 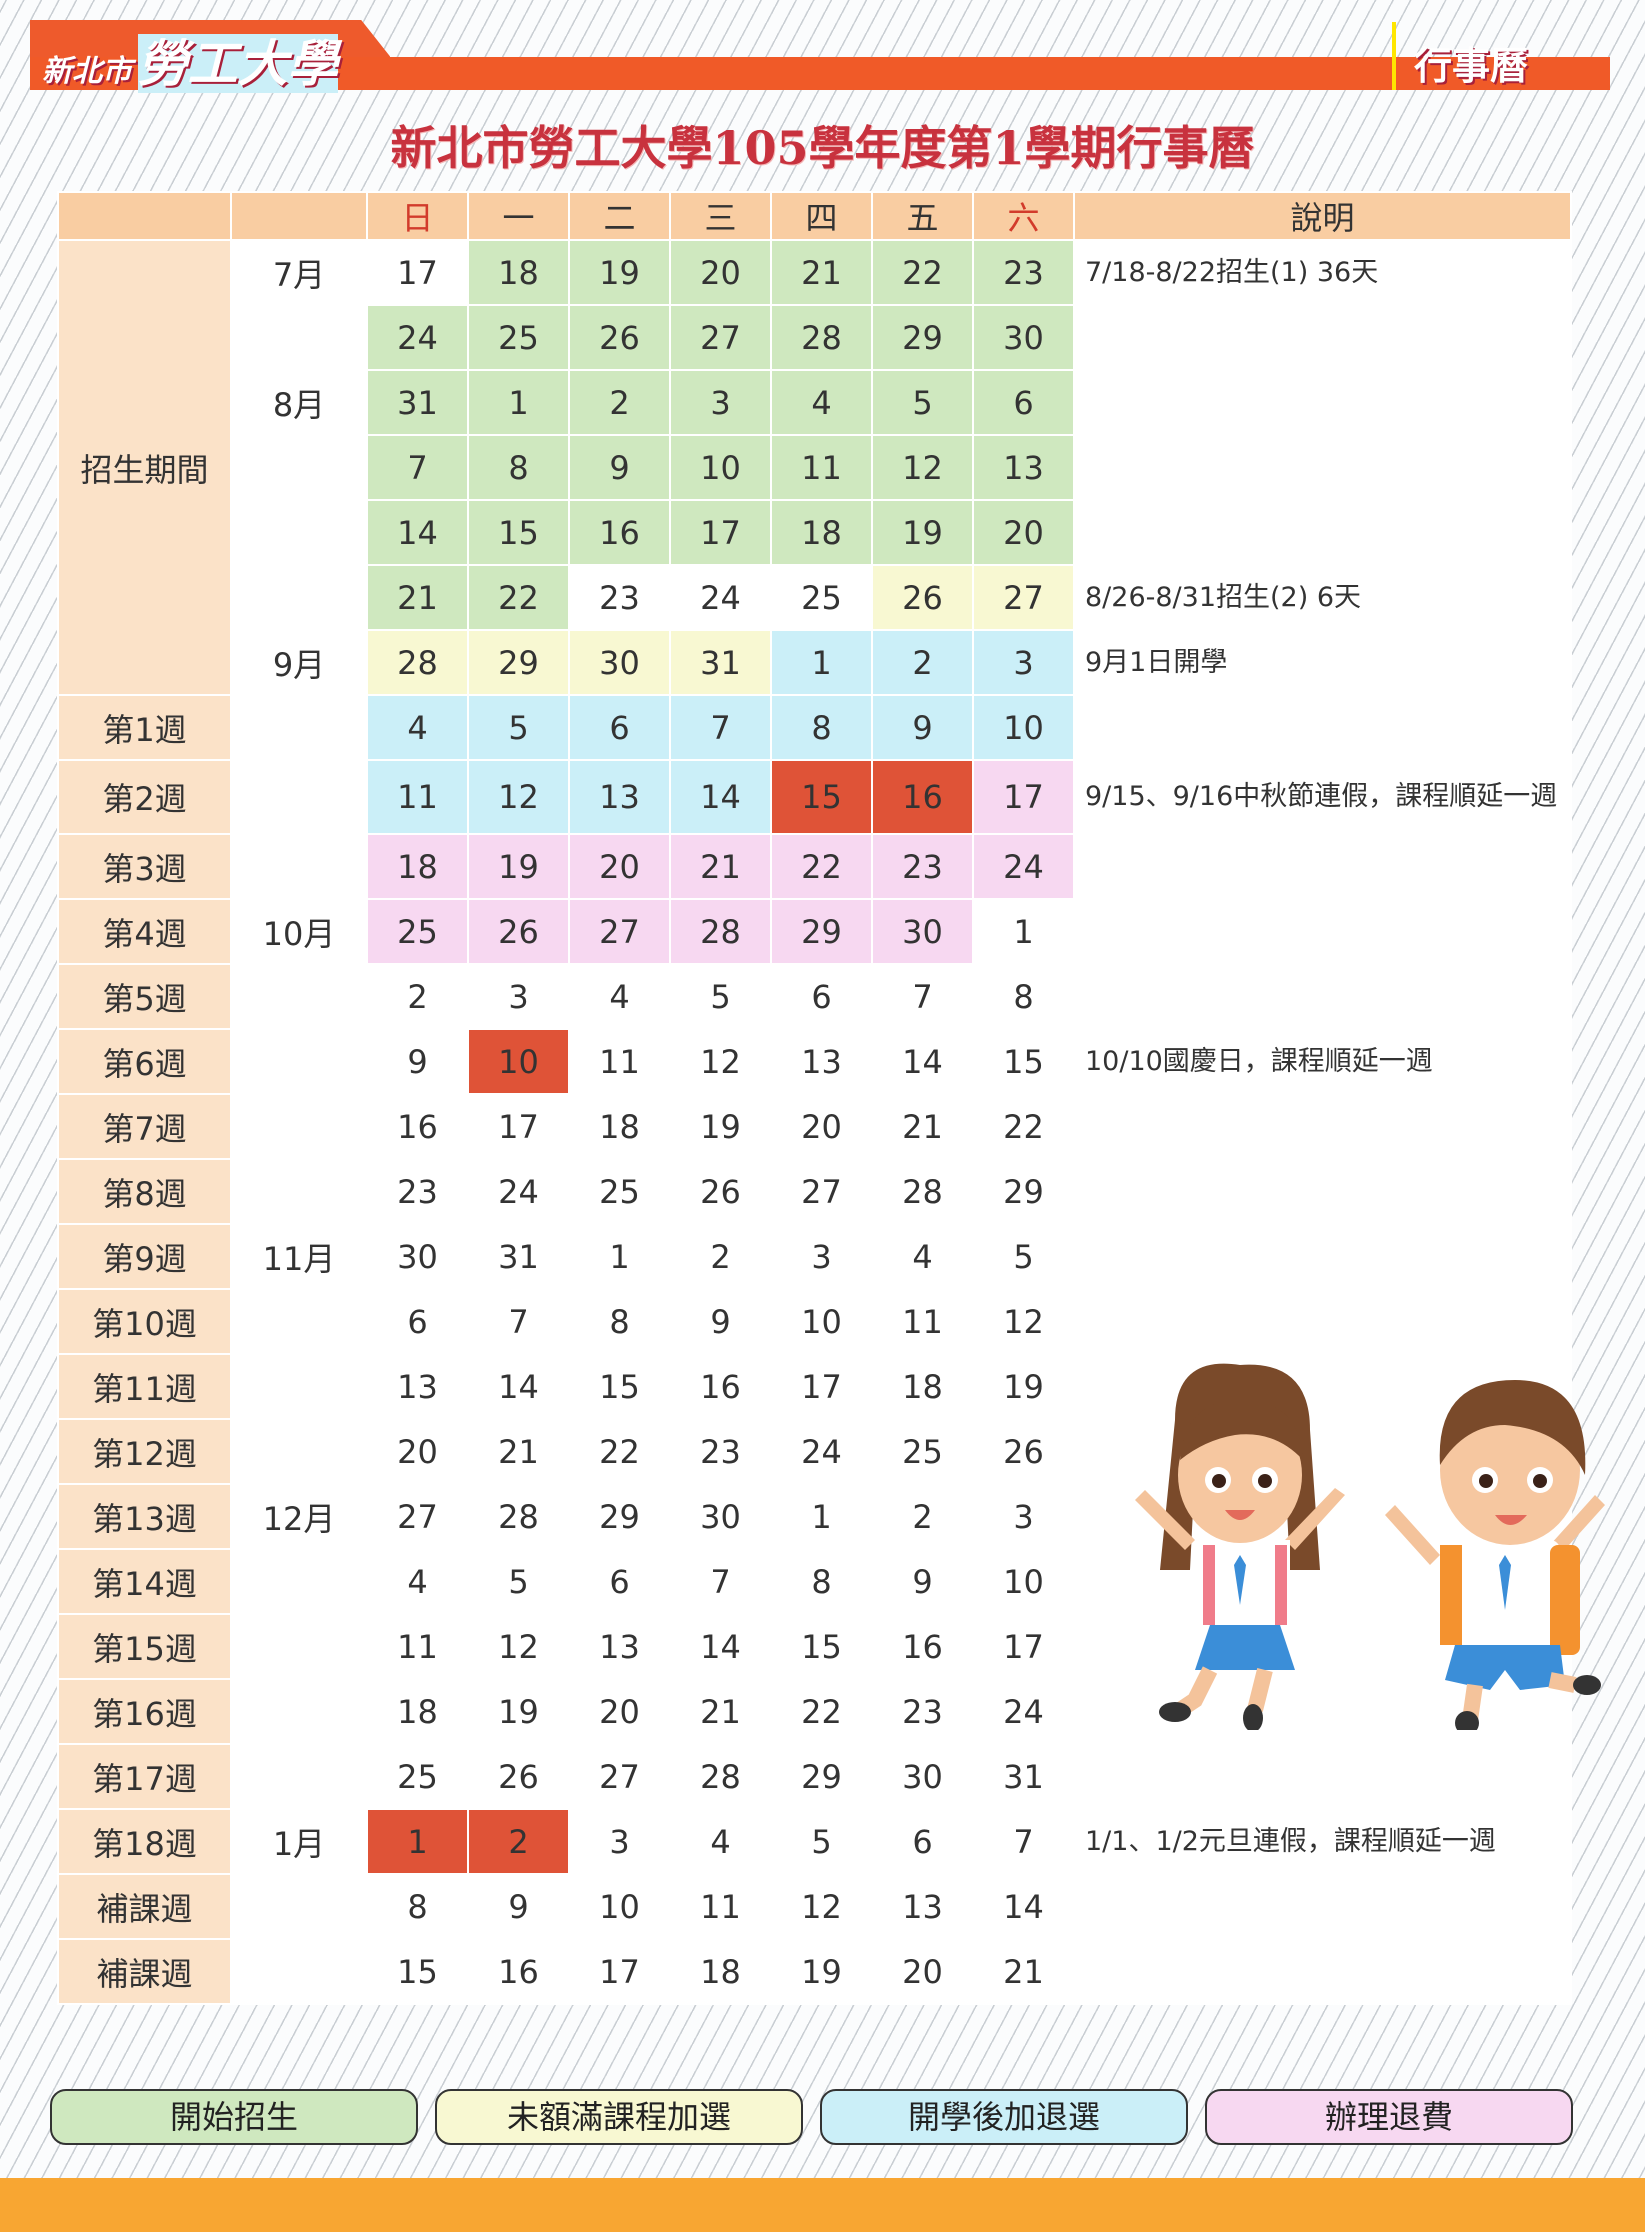 I want to click on day-cell: 4, so click(x=417, y=1581).